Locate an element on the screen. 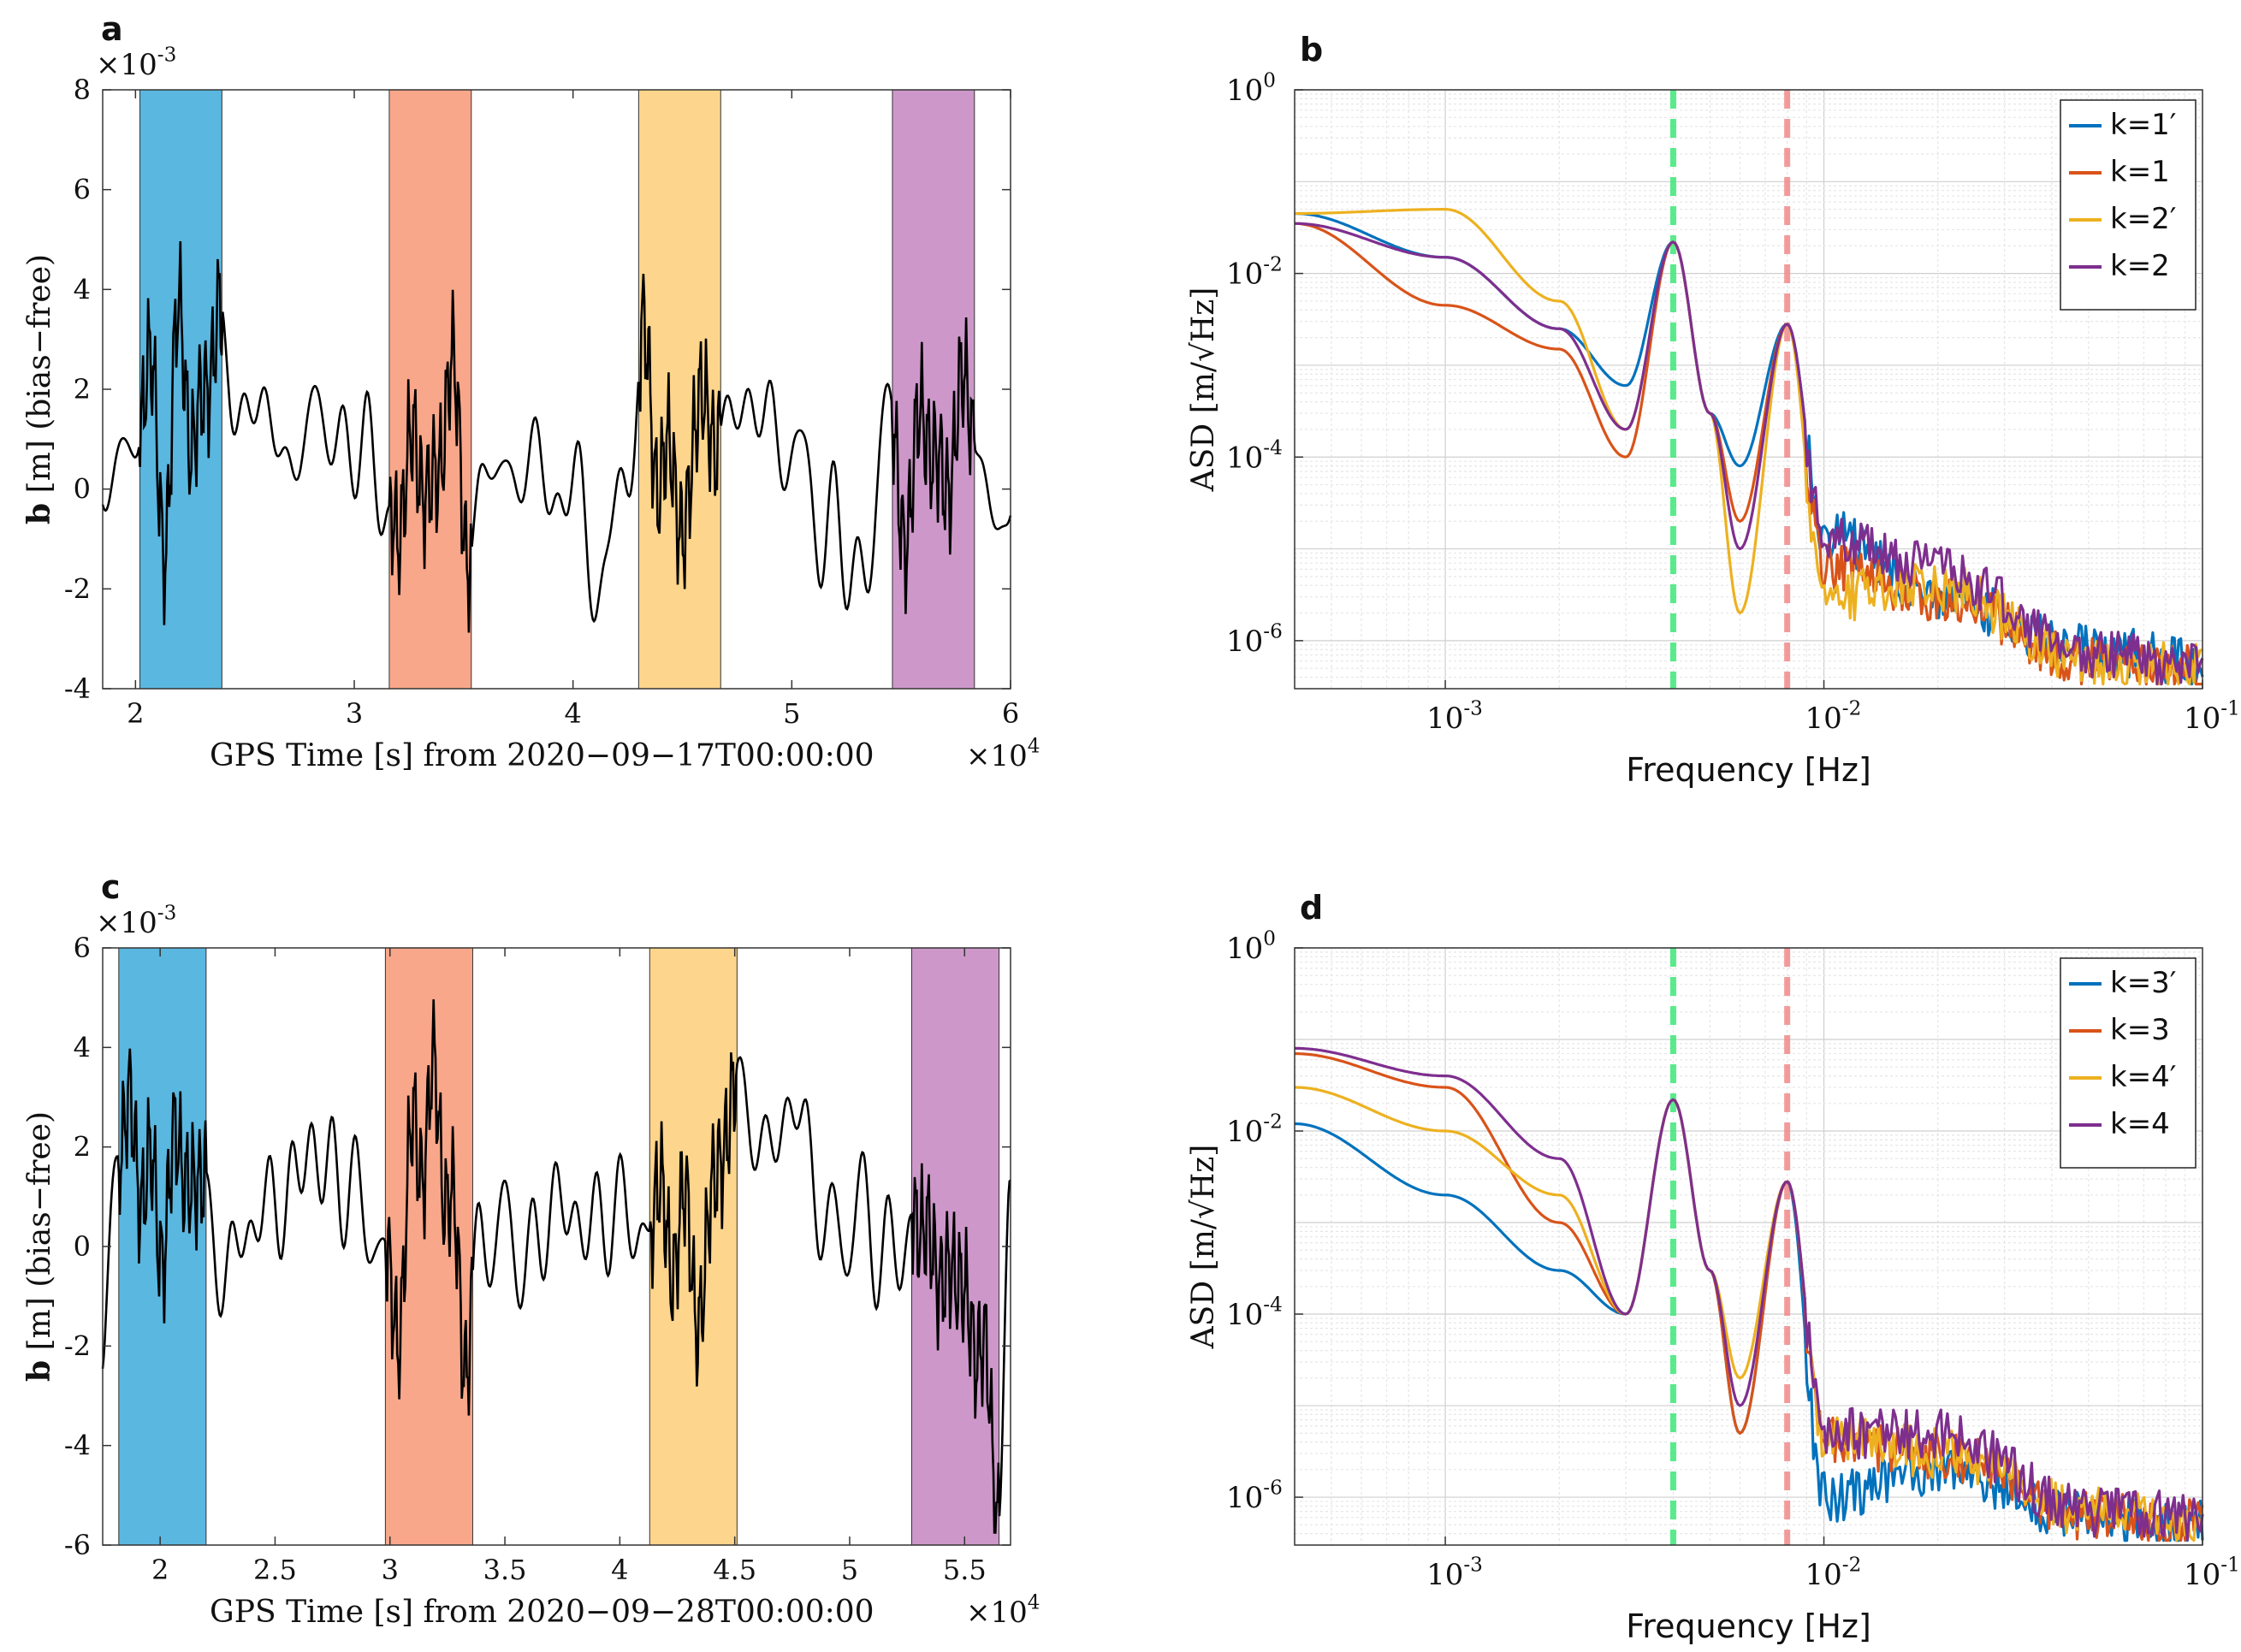  panel-letter: b is located at coordinates (1311, 49).